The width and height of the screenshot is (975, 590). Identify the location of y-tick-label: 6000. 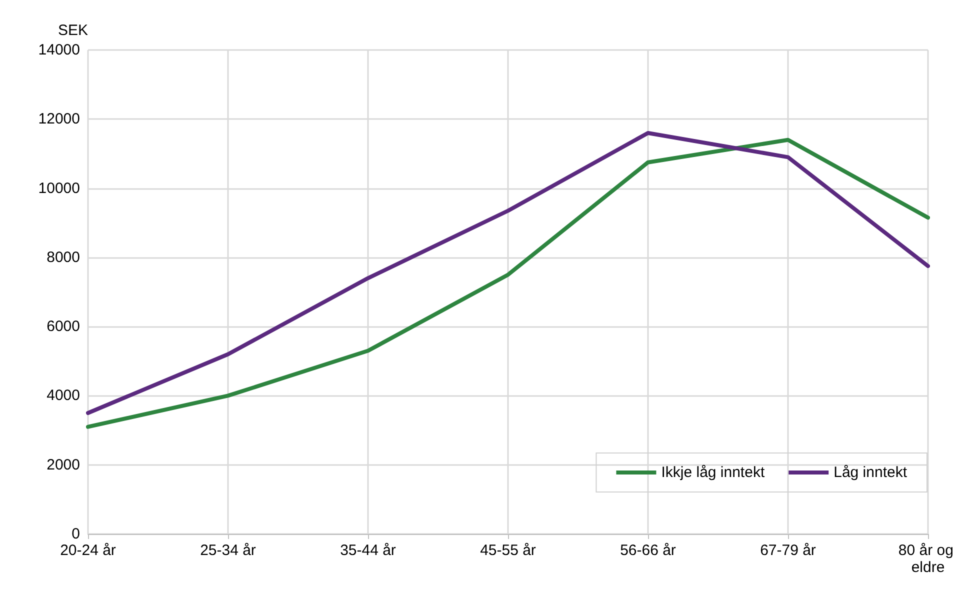
(63, 327).